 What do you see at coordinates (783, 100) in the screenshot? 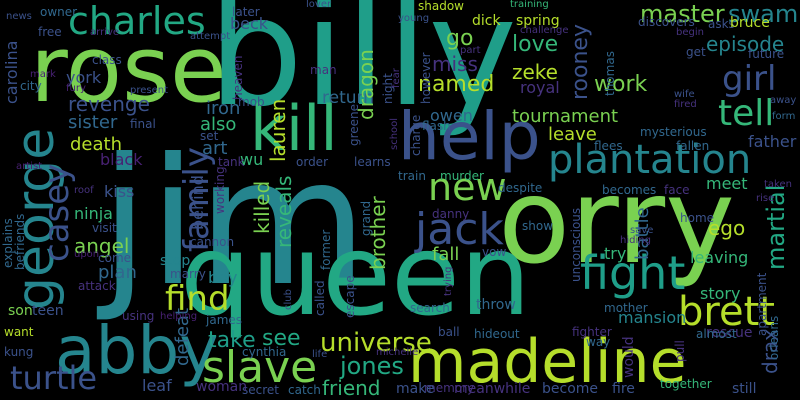
I see `word-away: away` at bounding box center [783, 100].